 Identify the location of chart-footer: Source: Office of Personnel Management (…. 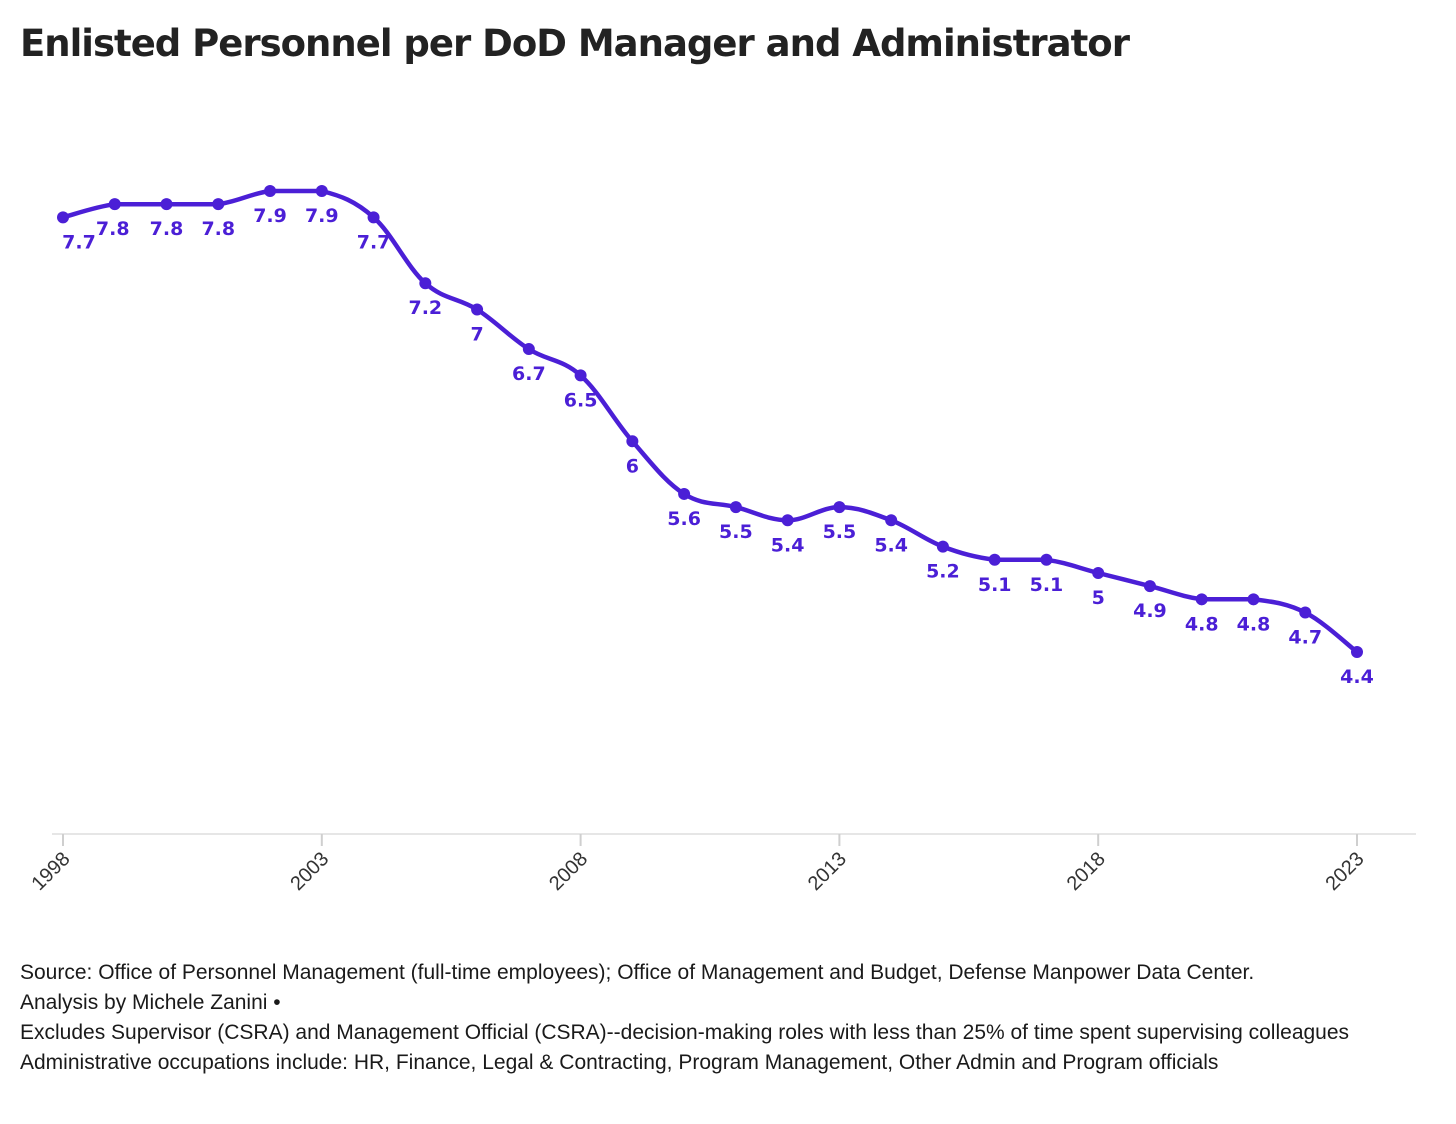
(725, 1018).